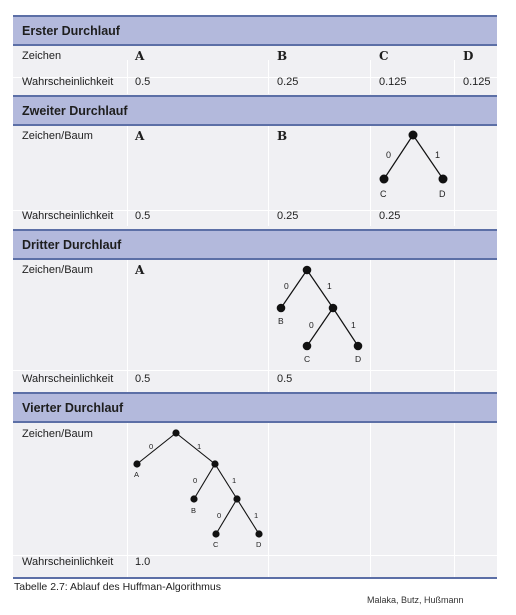  Describe the element at coordinates (42, 56) in the screenshot. I see `row-label-zeichen: Zeichen` at that location.